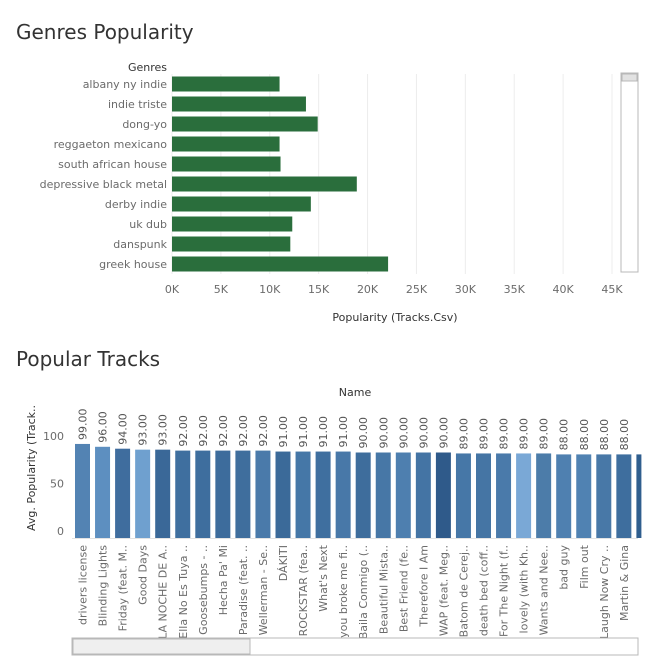 The height and width of the screenshot is (666, 649). Describe the element at coordinates (564, 289) in the screenshot. I see `x-tick-label: 40K` at that location.